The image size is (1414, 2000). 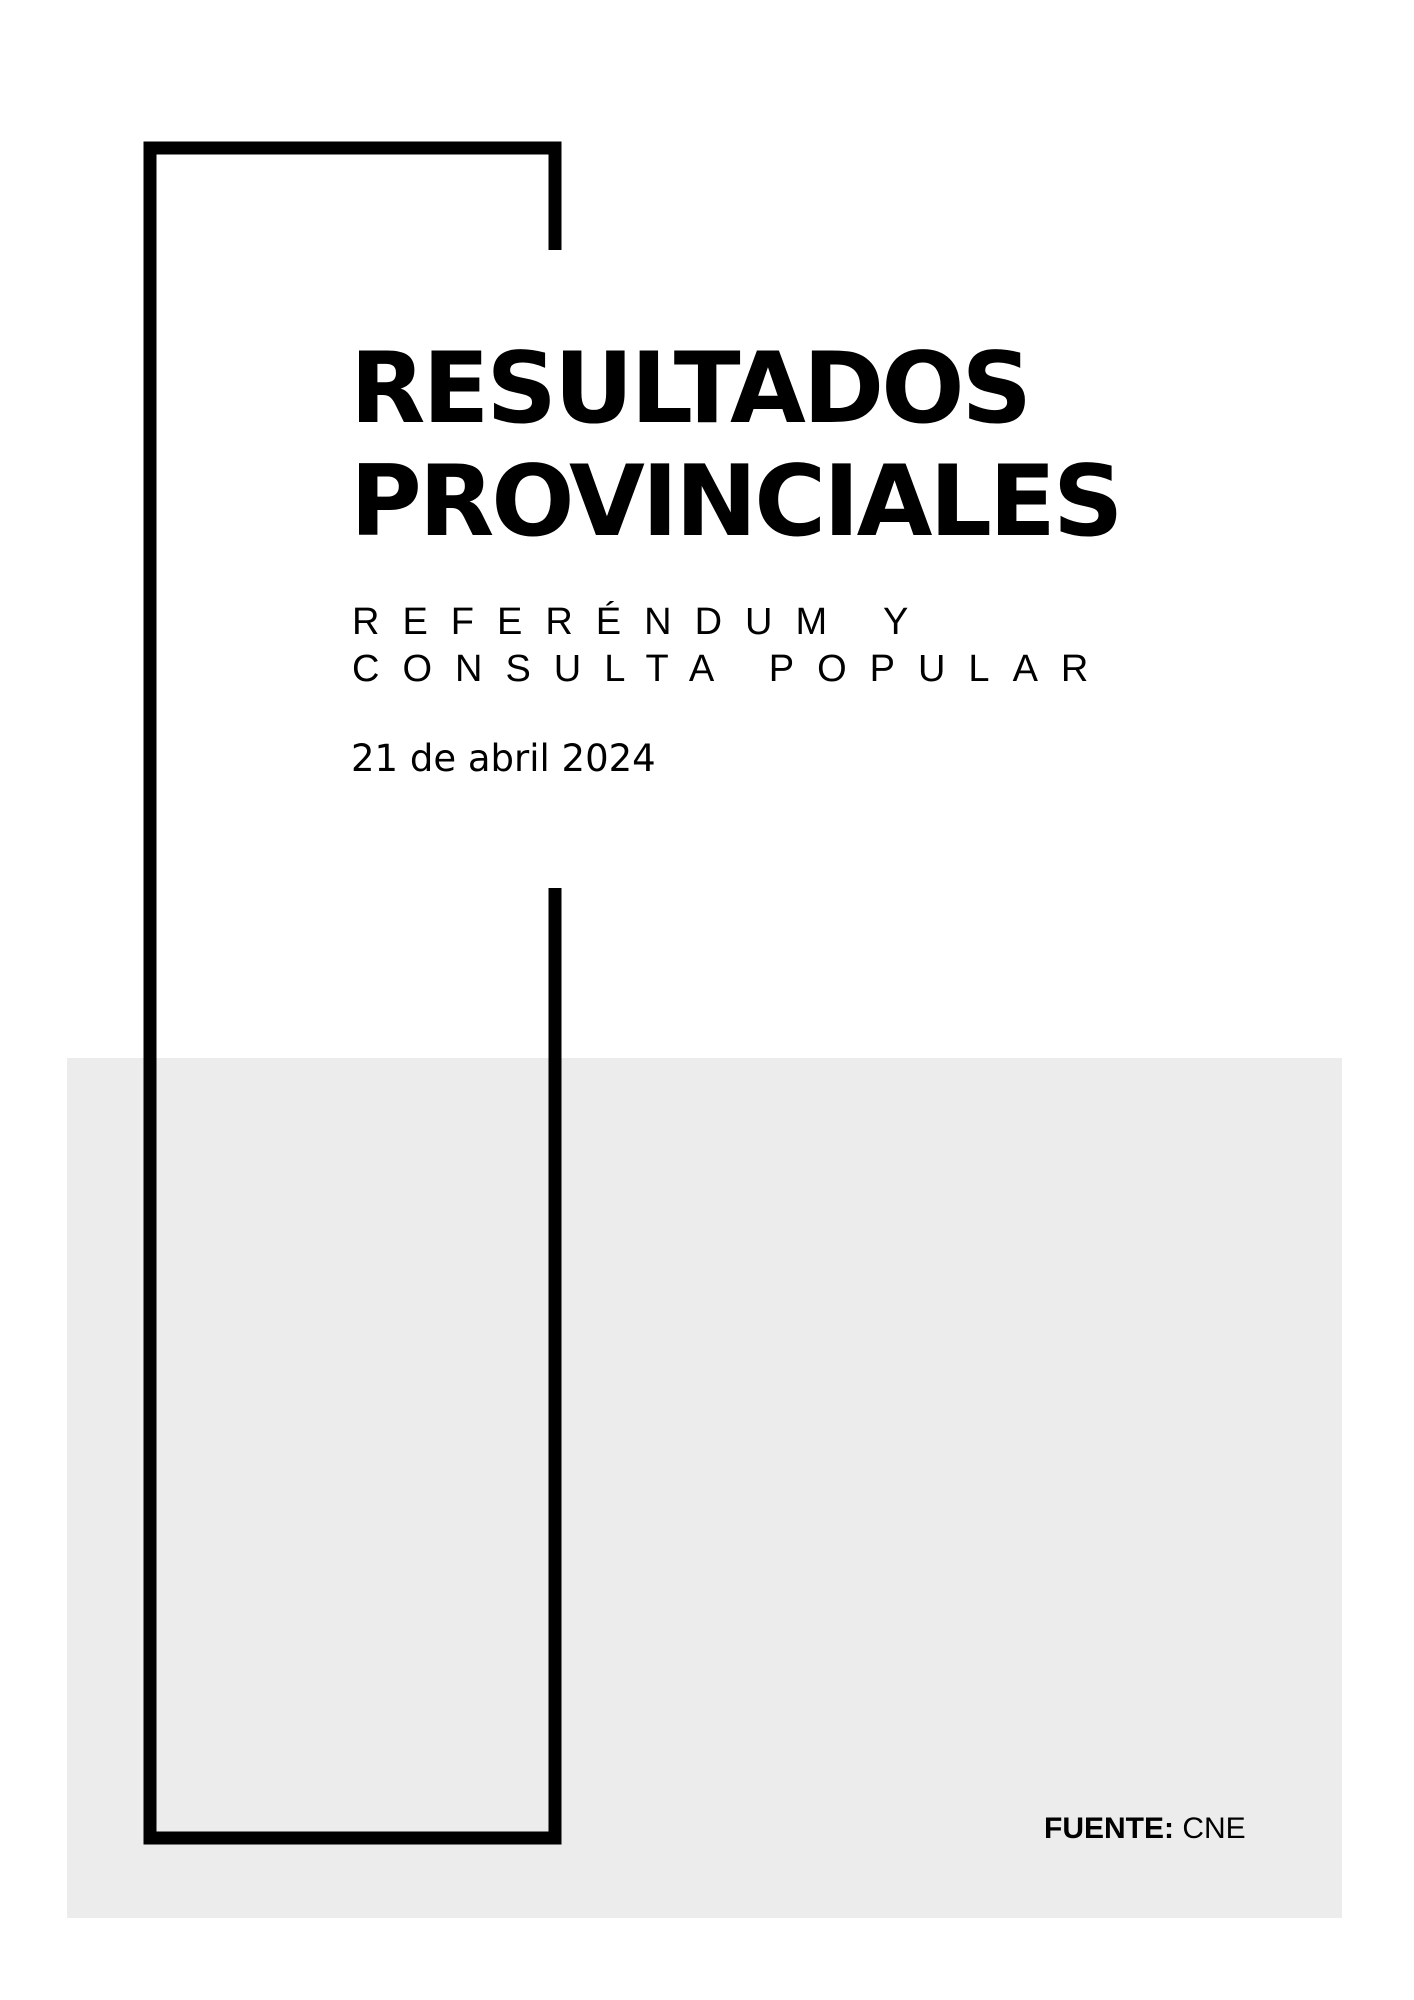 What do you see at coordinates (691, 389) in the screenshot?
I see `title-line-1: RESULTADOS` at bounding box center [691, 389].